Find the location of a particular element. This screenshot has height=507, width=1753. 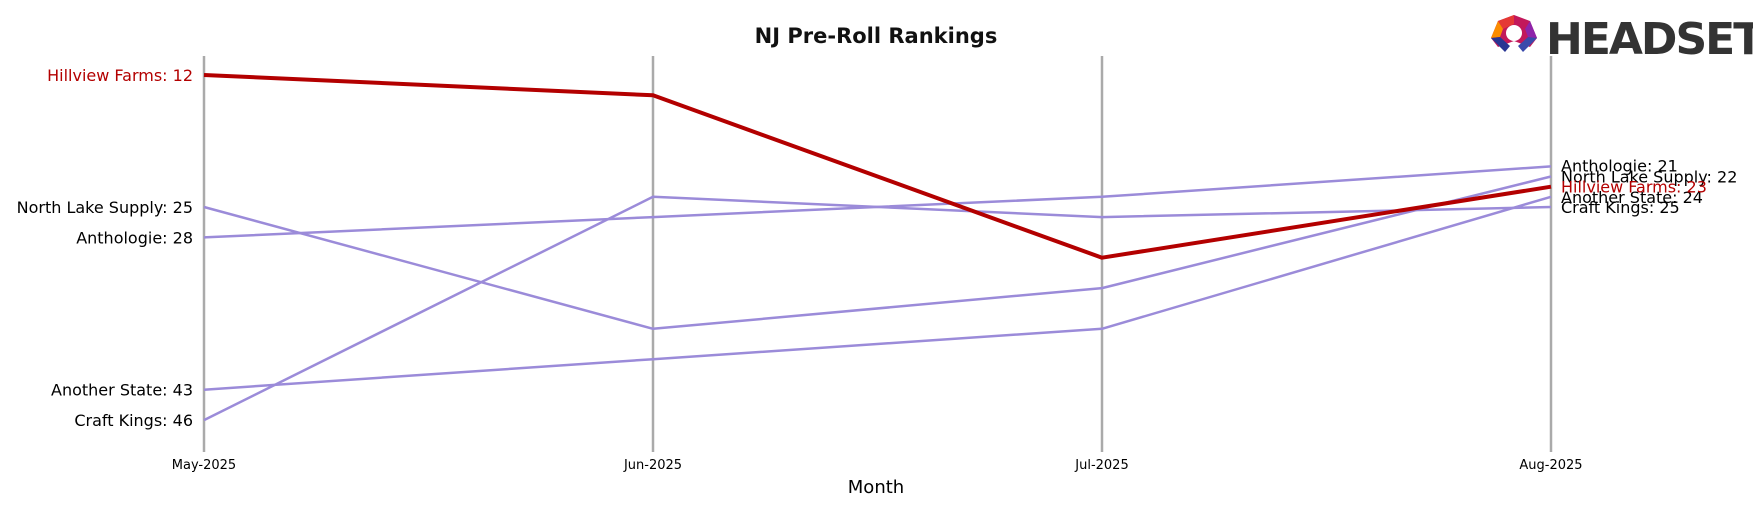

start-label-craft-kings: Craft Kings: 46 is located at coordinates (133, 420).